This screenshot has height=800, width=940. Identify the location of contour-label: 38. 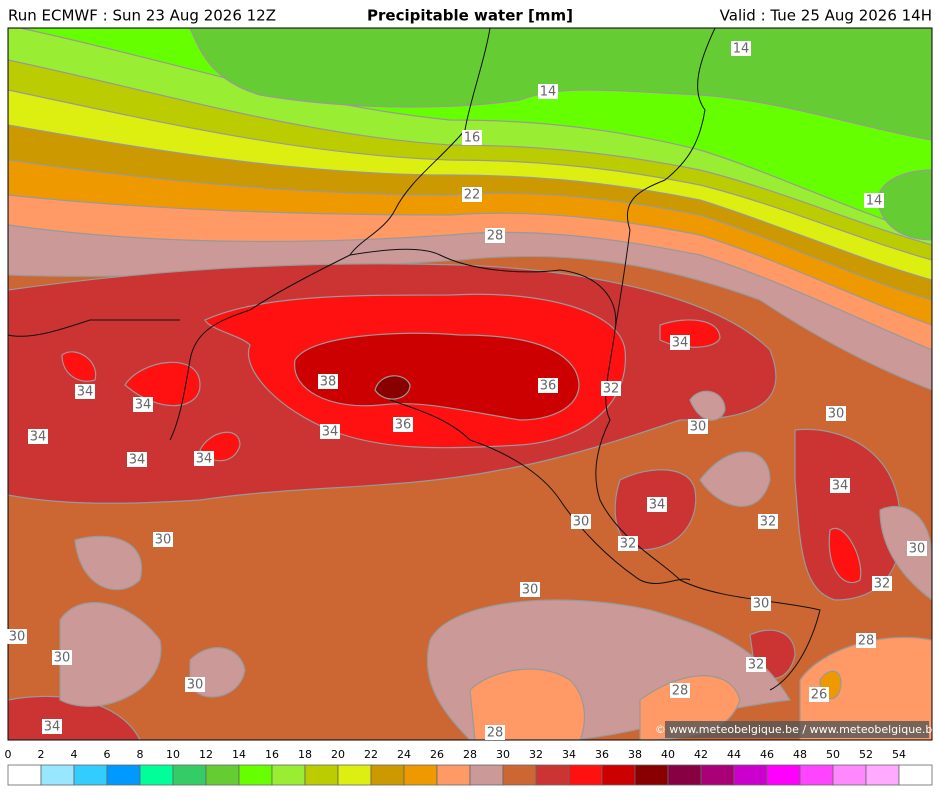
(328, 382).